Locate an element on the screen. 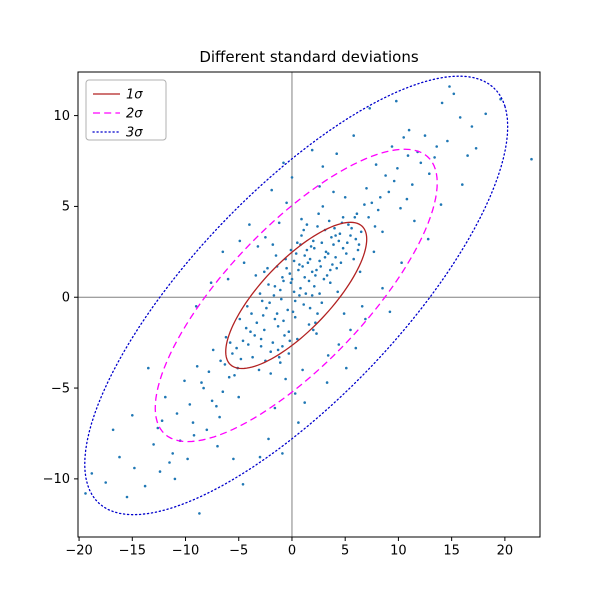 The width and height of the screenshot is (600, 600). x-tick-label: −10 is located at coordinates (185, 551).